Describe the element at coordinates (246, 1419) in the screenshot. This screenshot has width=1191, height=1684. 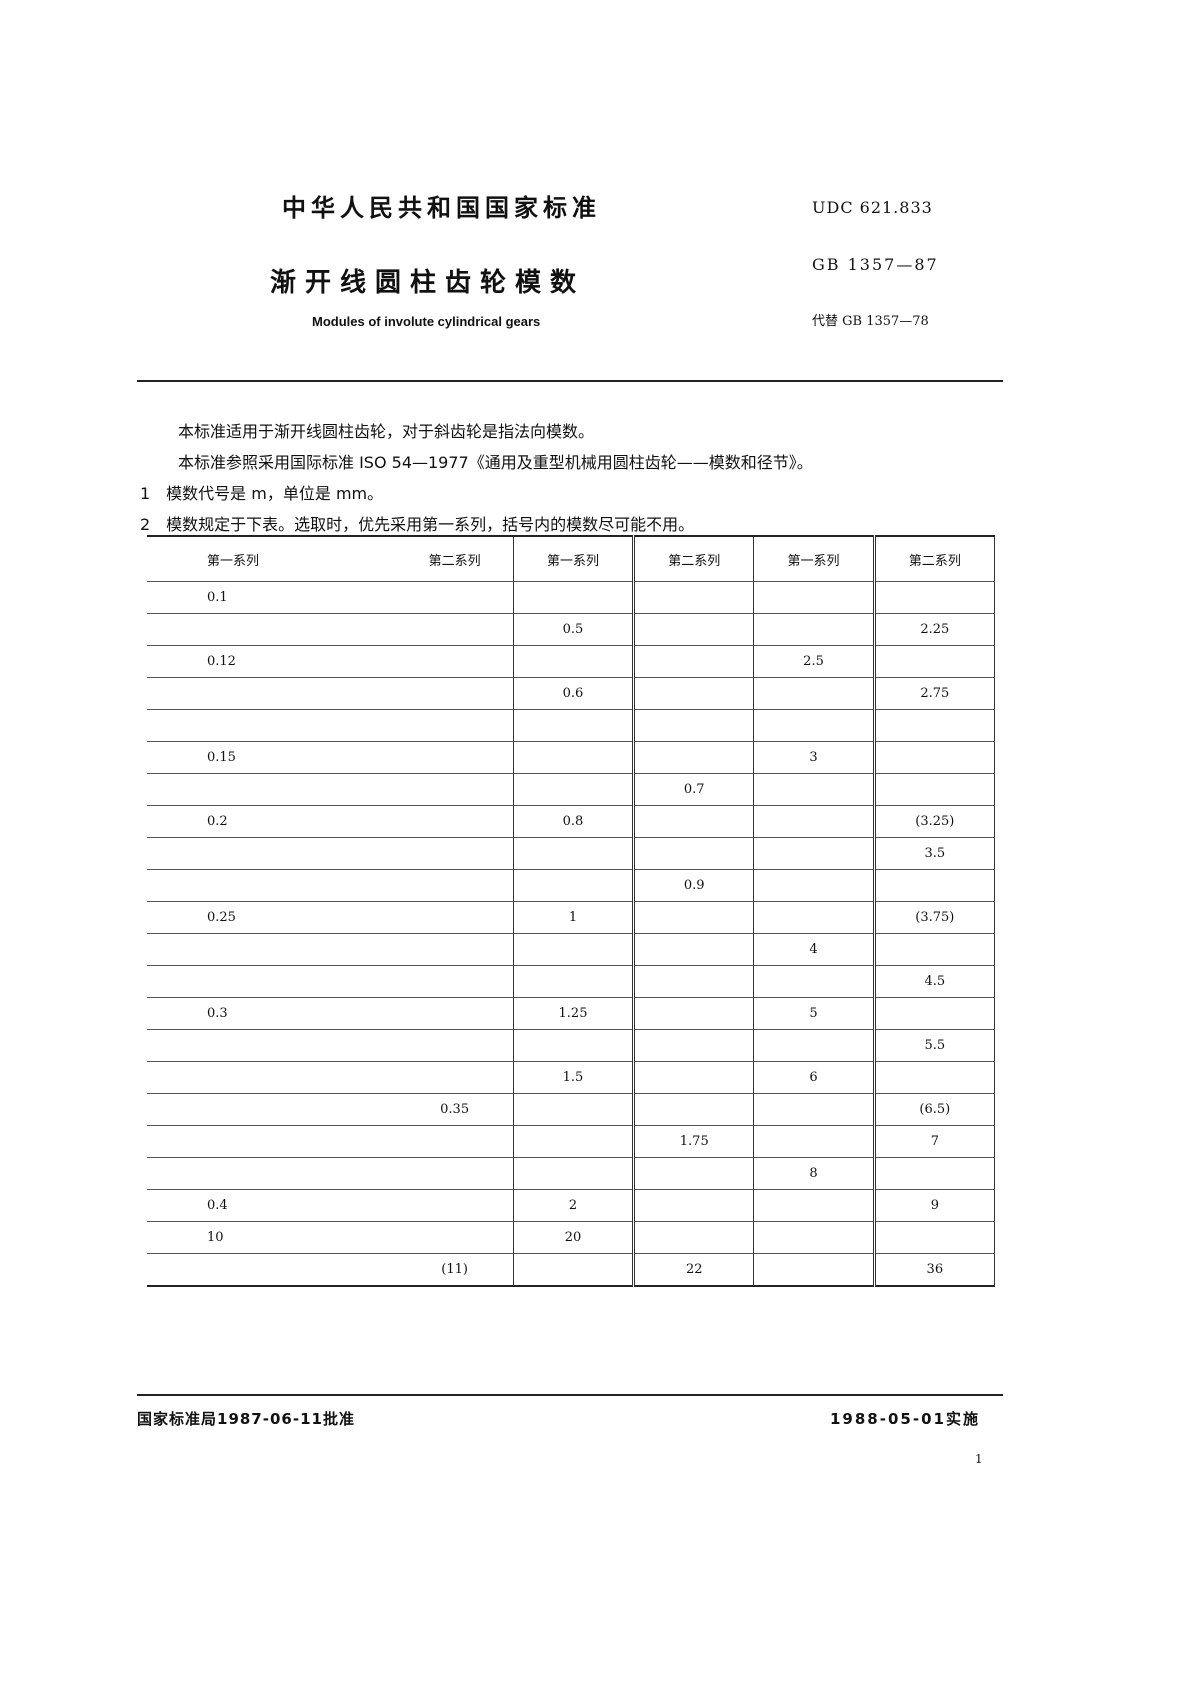
I see `approval-date: 国家标准局1987-06-11批准` at that location.